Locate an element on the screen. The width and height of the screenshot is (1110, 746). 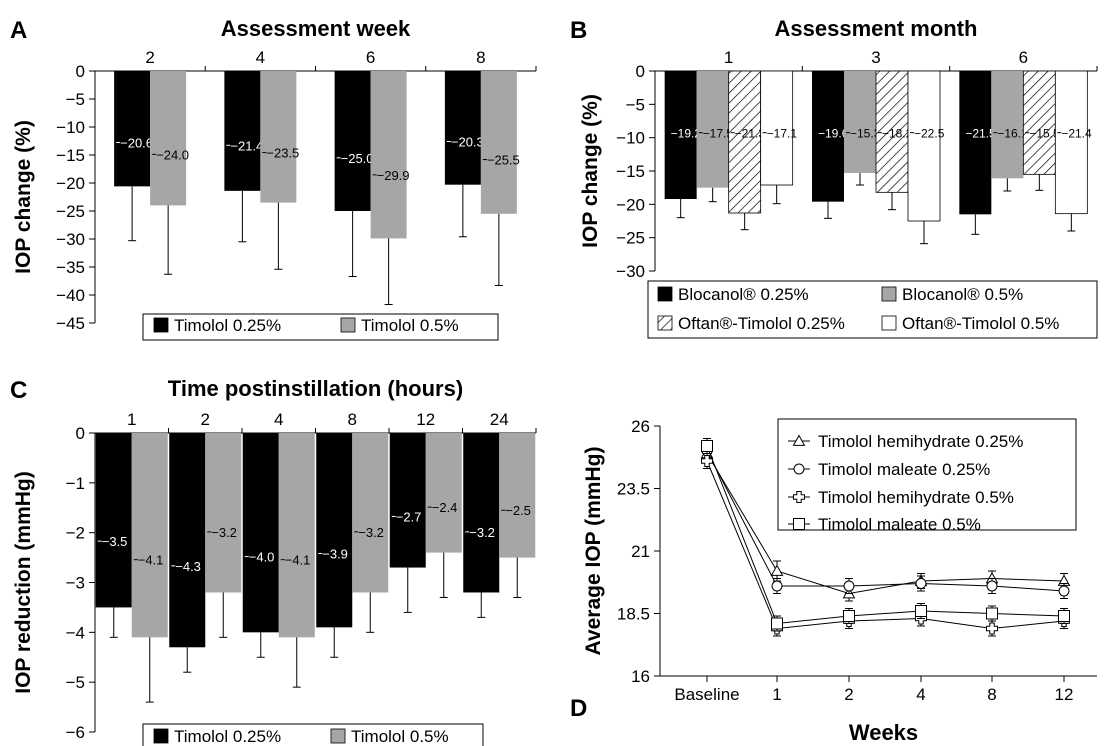
category-label: 24 is located at coordinates (499, 419).